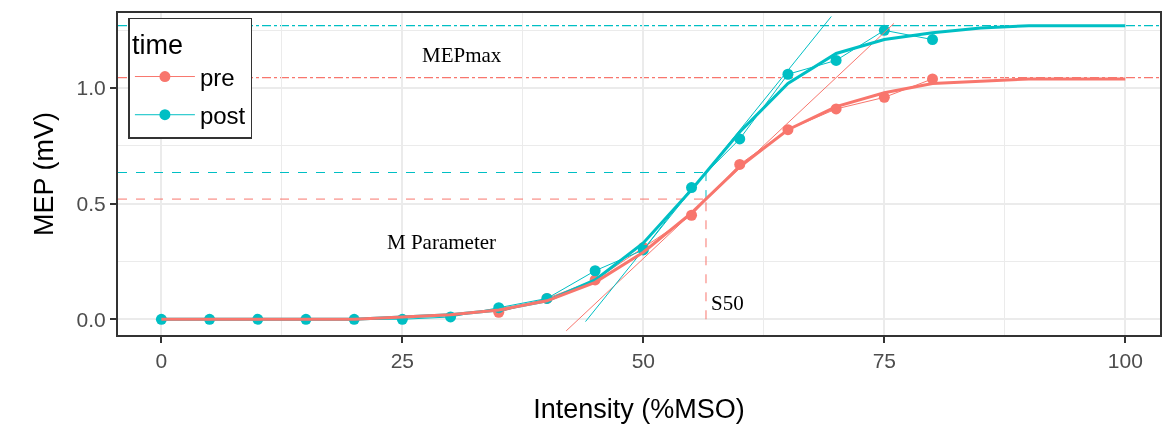  Describe the element at coordinates (91, 88) in the screenshot. I see `y-tick-label: 1.0` at that location.